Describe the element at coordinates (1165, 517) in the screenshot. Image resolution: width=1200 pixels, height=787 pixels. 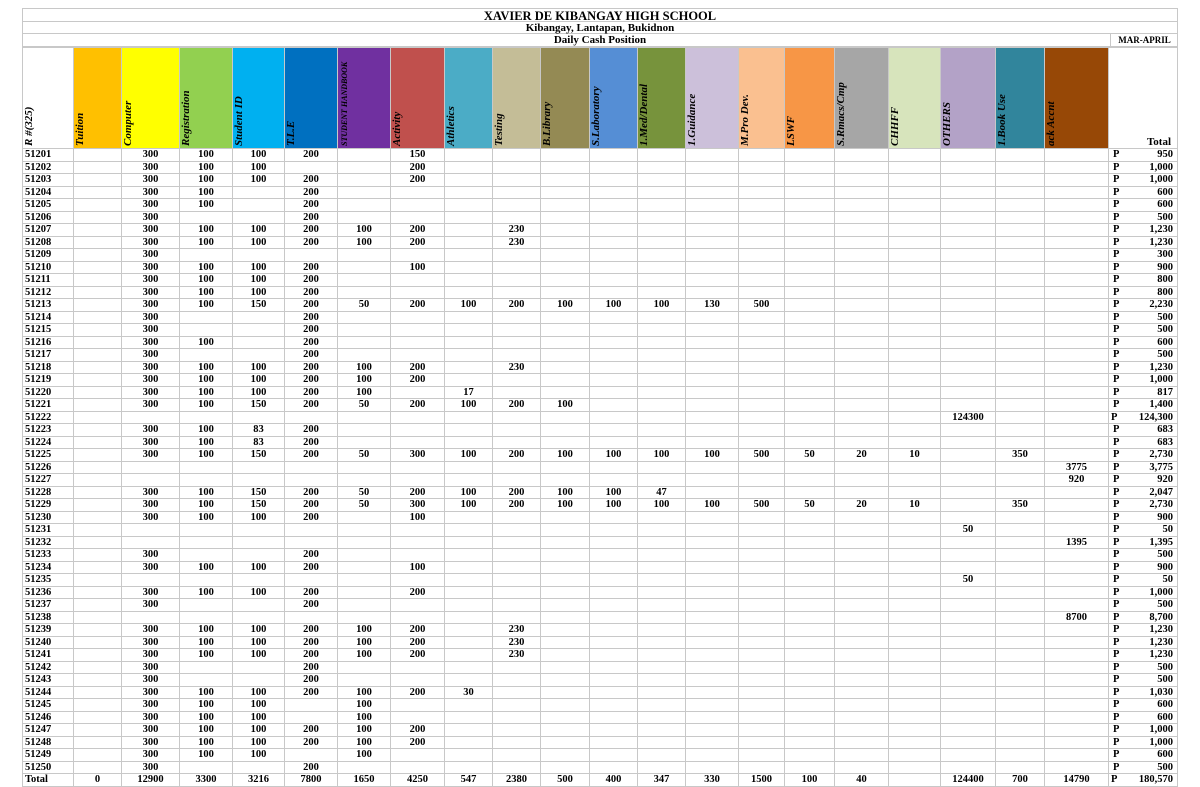
I see `row-total-value: 900` at that location.